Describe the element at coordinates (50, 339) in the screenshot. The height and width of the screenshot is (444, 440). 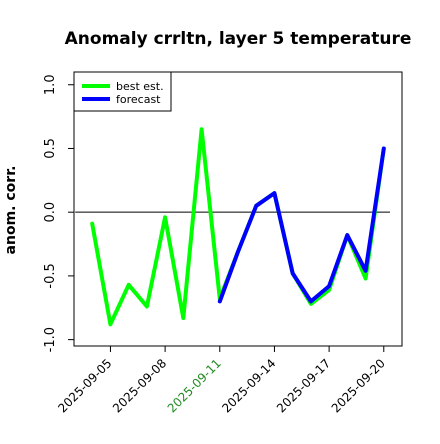
I see `y-tick-label: -1.0` at that location.